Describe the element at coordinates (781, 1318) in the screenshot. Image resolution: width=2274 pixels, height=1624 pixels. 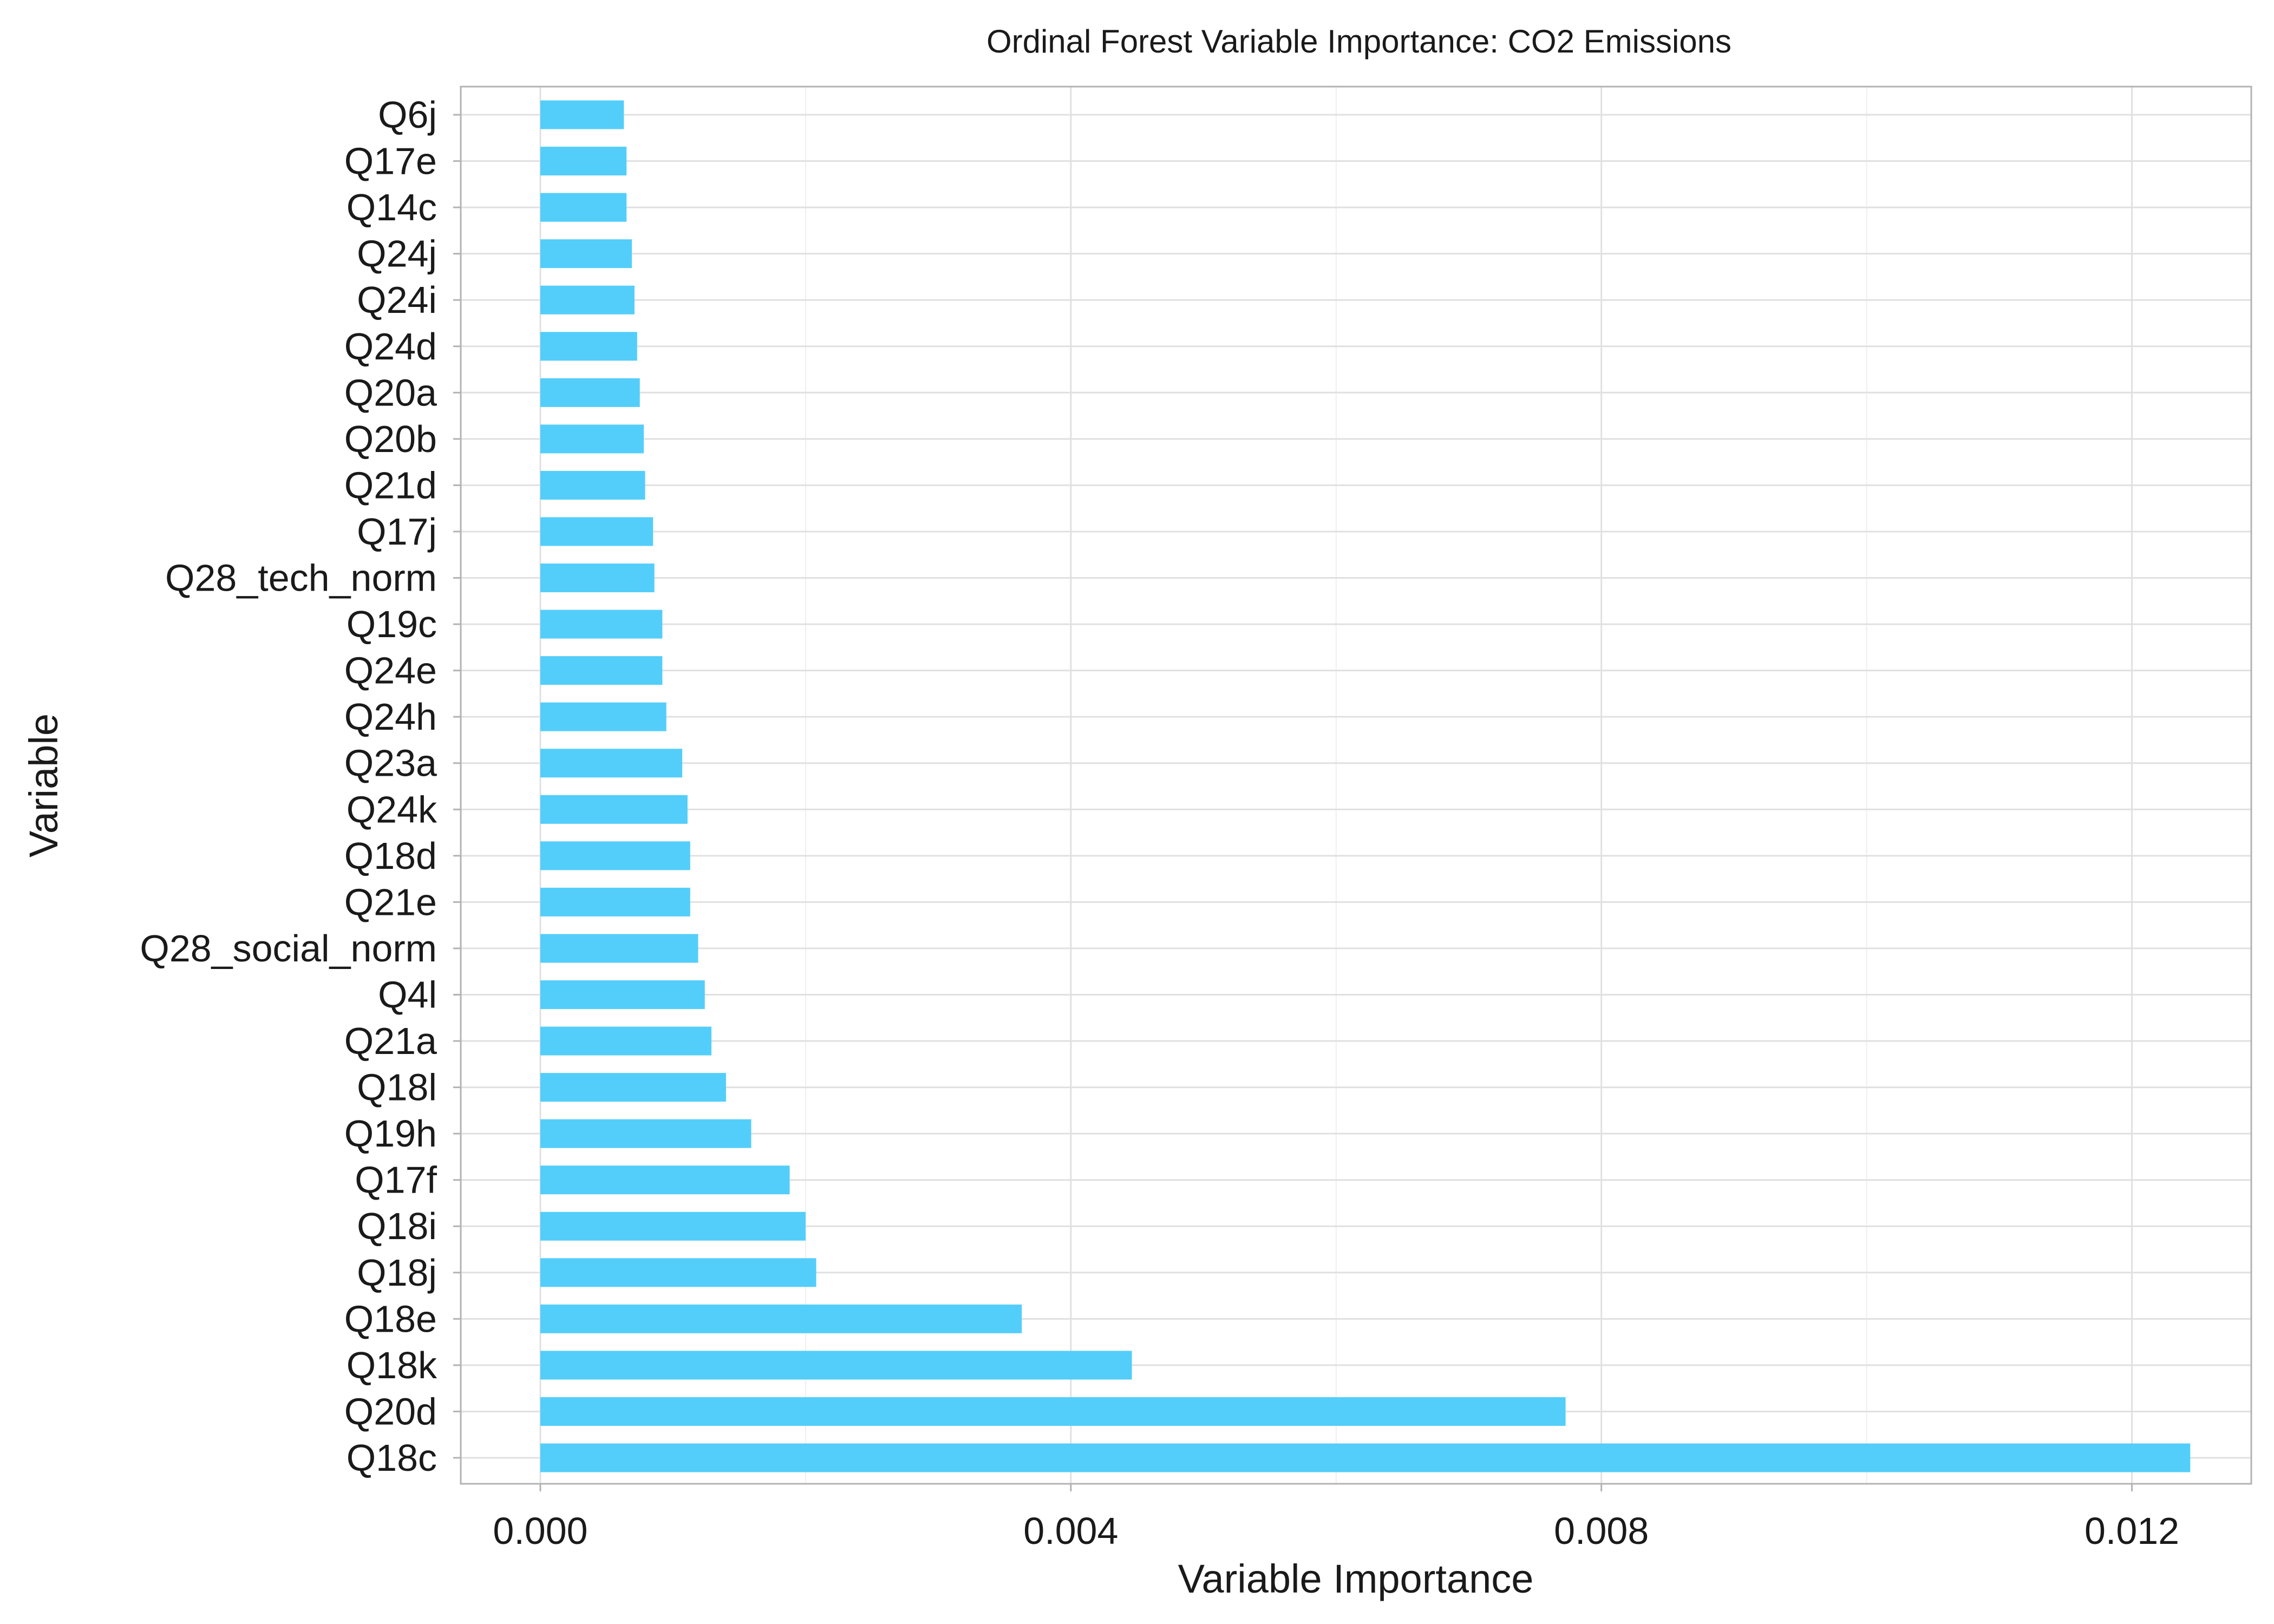
I see `bar-q18e` at that location.